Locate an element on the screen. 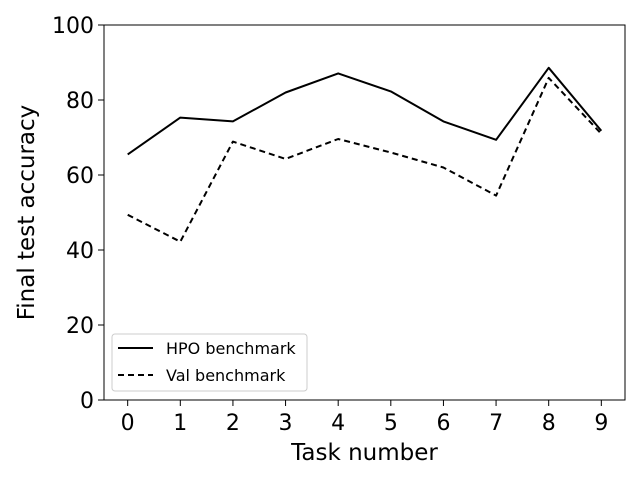  y-tick-label: 60 is located at coordinates (80, 176).